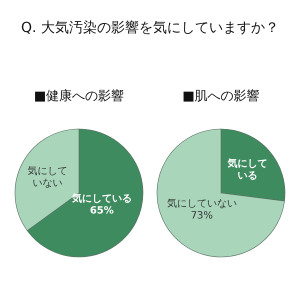 The height and width of the screenshot is (300, 300). What do you see at coordinates (79, 96) in the screenshot?
I see `chart-subtitle: ■健康への影響` at bounding box center [79, 96].